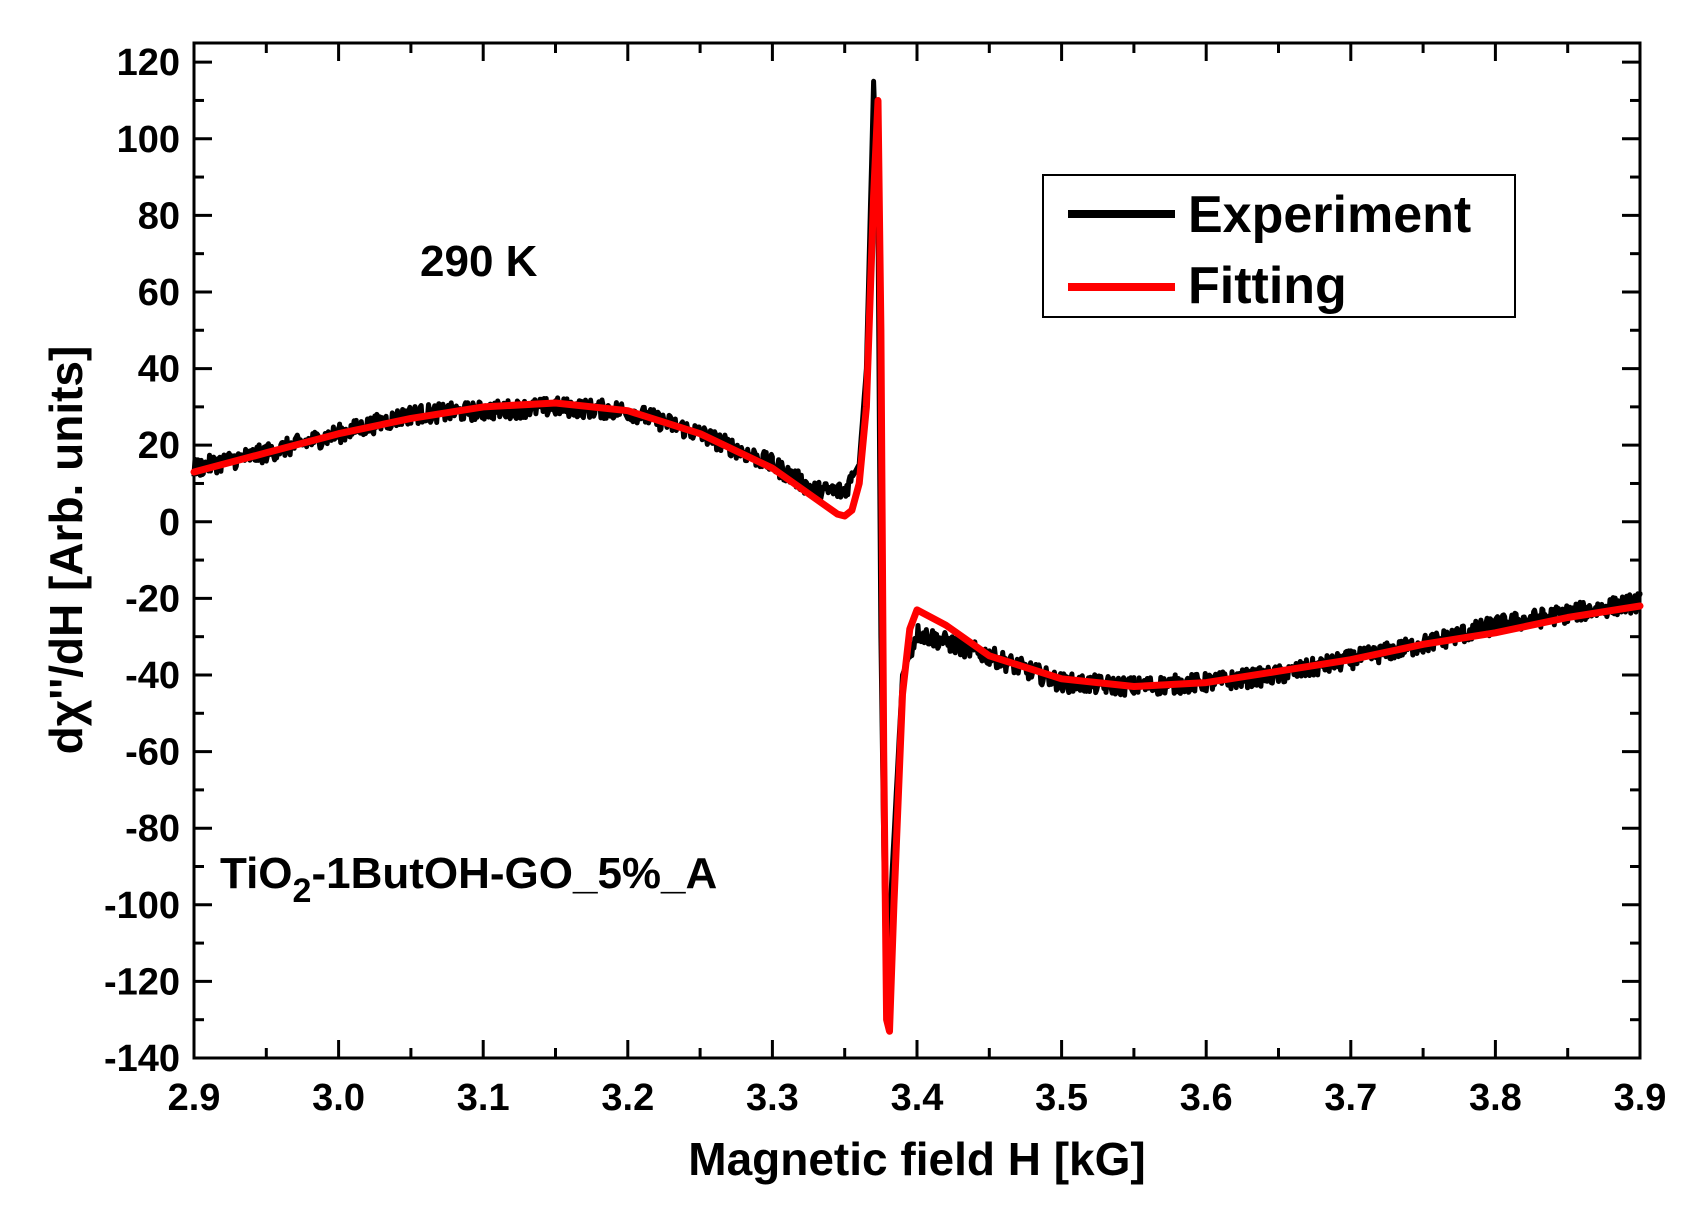 The height and width of the screenshot is (1217, 1700). Describe the element at coordinates (159, 216) in the screenshot. I see `y-tick-label: 80` at that location.